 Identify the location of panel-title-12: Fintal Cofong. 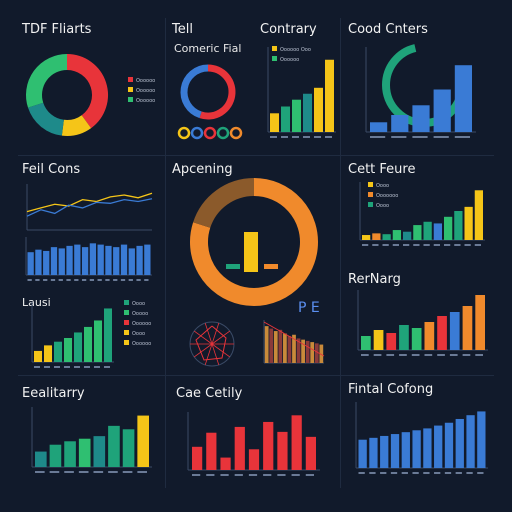
(391, 389).